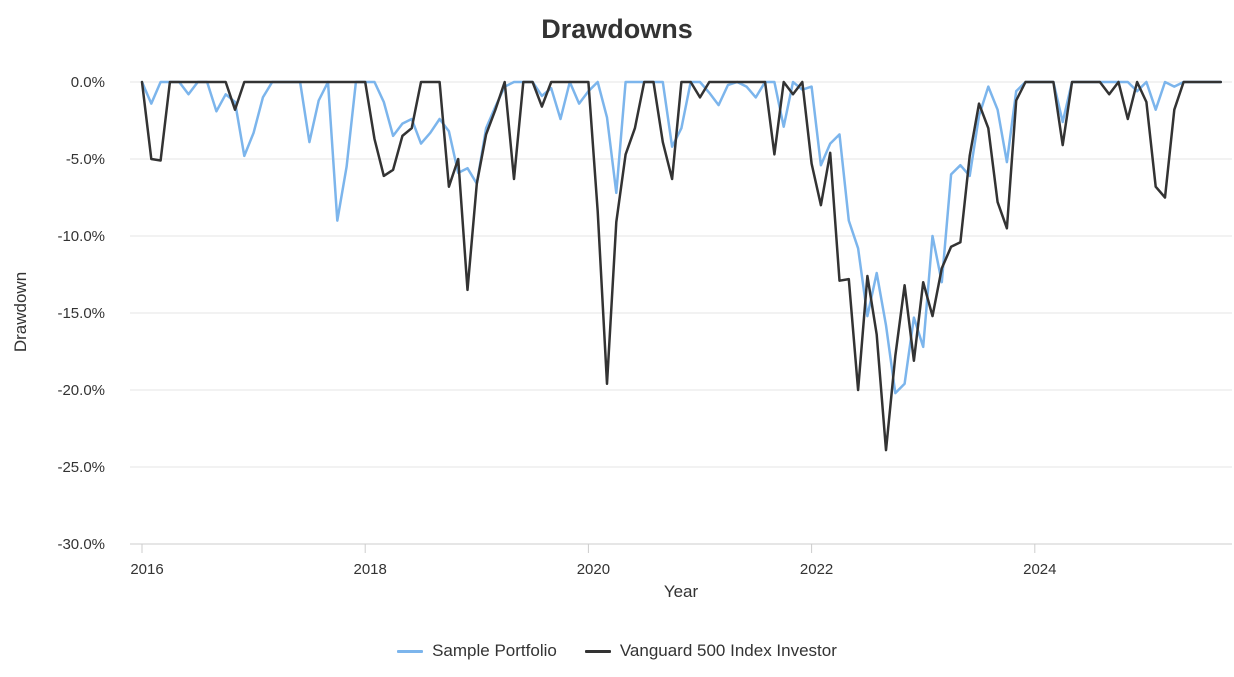 The height and width of the screenshot is (677, 1234). What do you see at coordinates (81, 236) in the screenshot?
I see `y-tick-label: -10.0%` at bounding box center [81, 236].